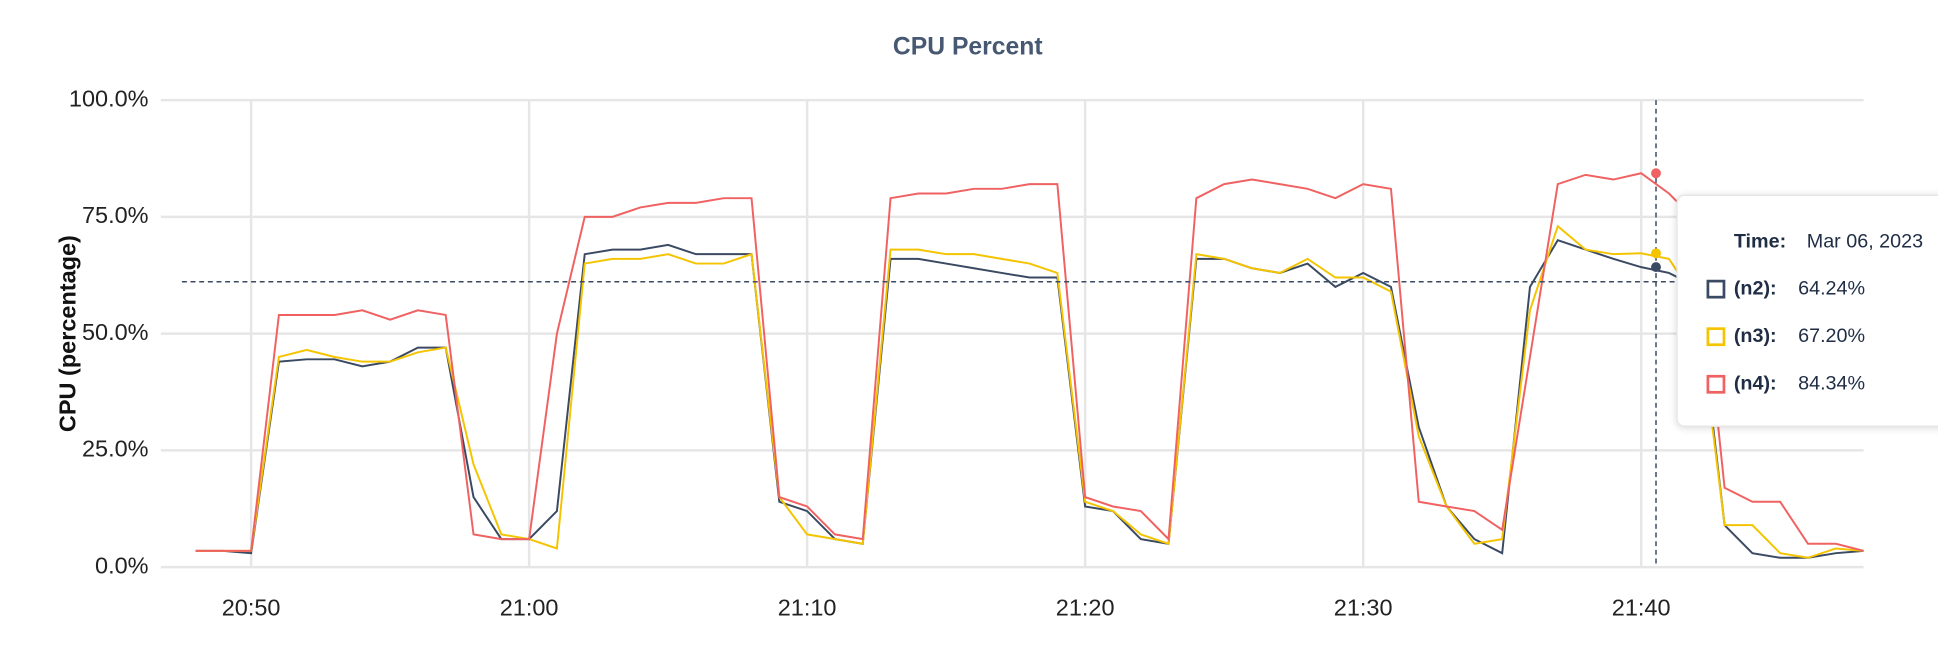  Describe the element at coordinates (1831, 383) in the screenshot. I see `tooltip-value: 84.34%` at that location.